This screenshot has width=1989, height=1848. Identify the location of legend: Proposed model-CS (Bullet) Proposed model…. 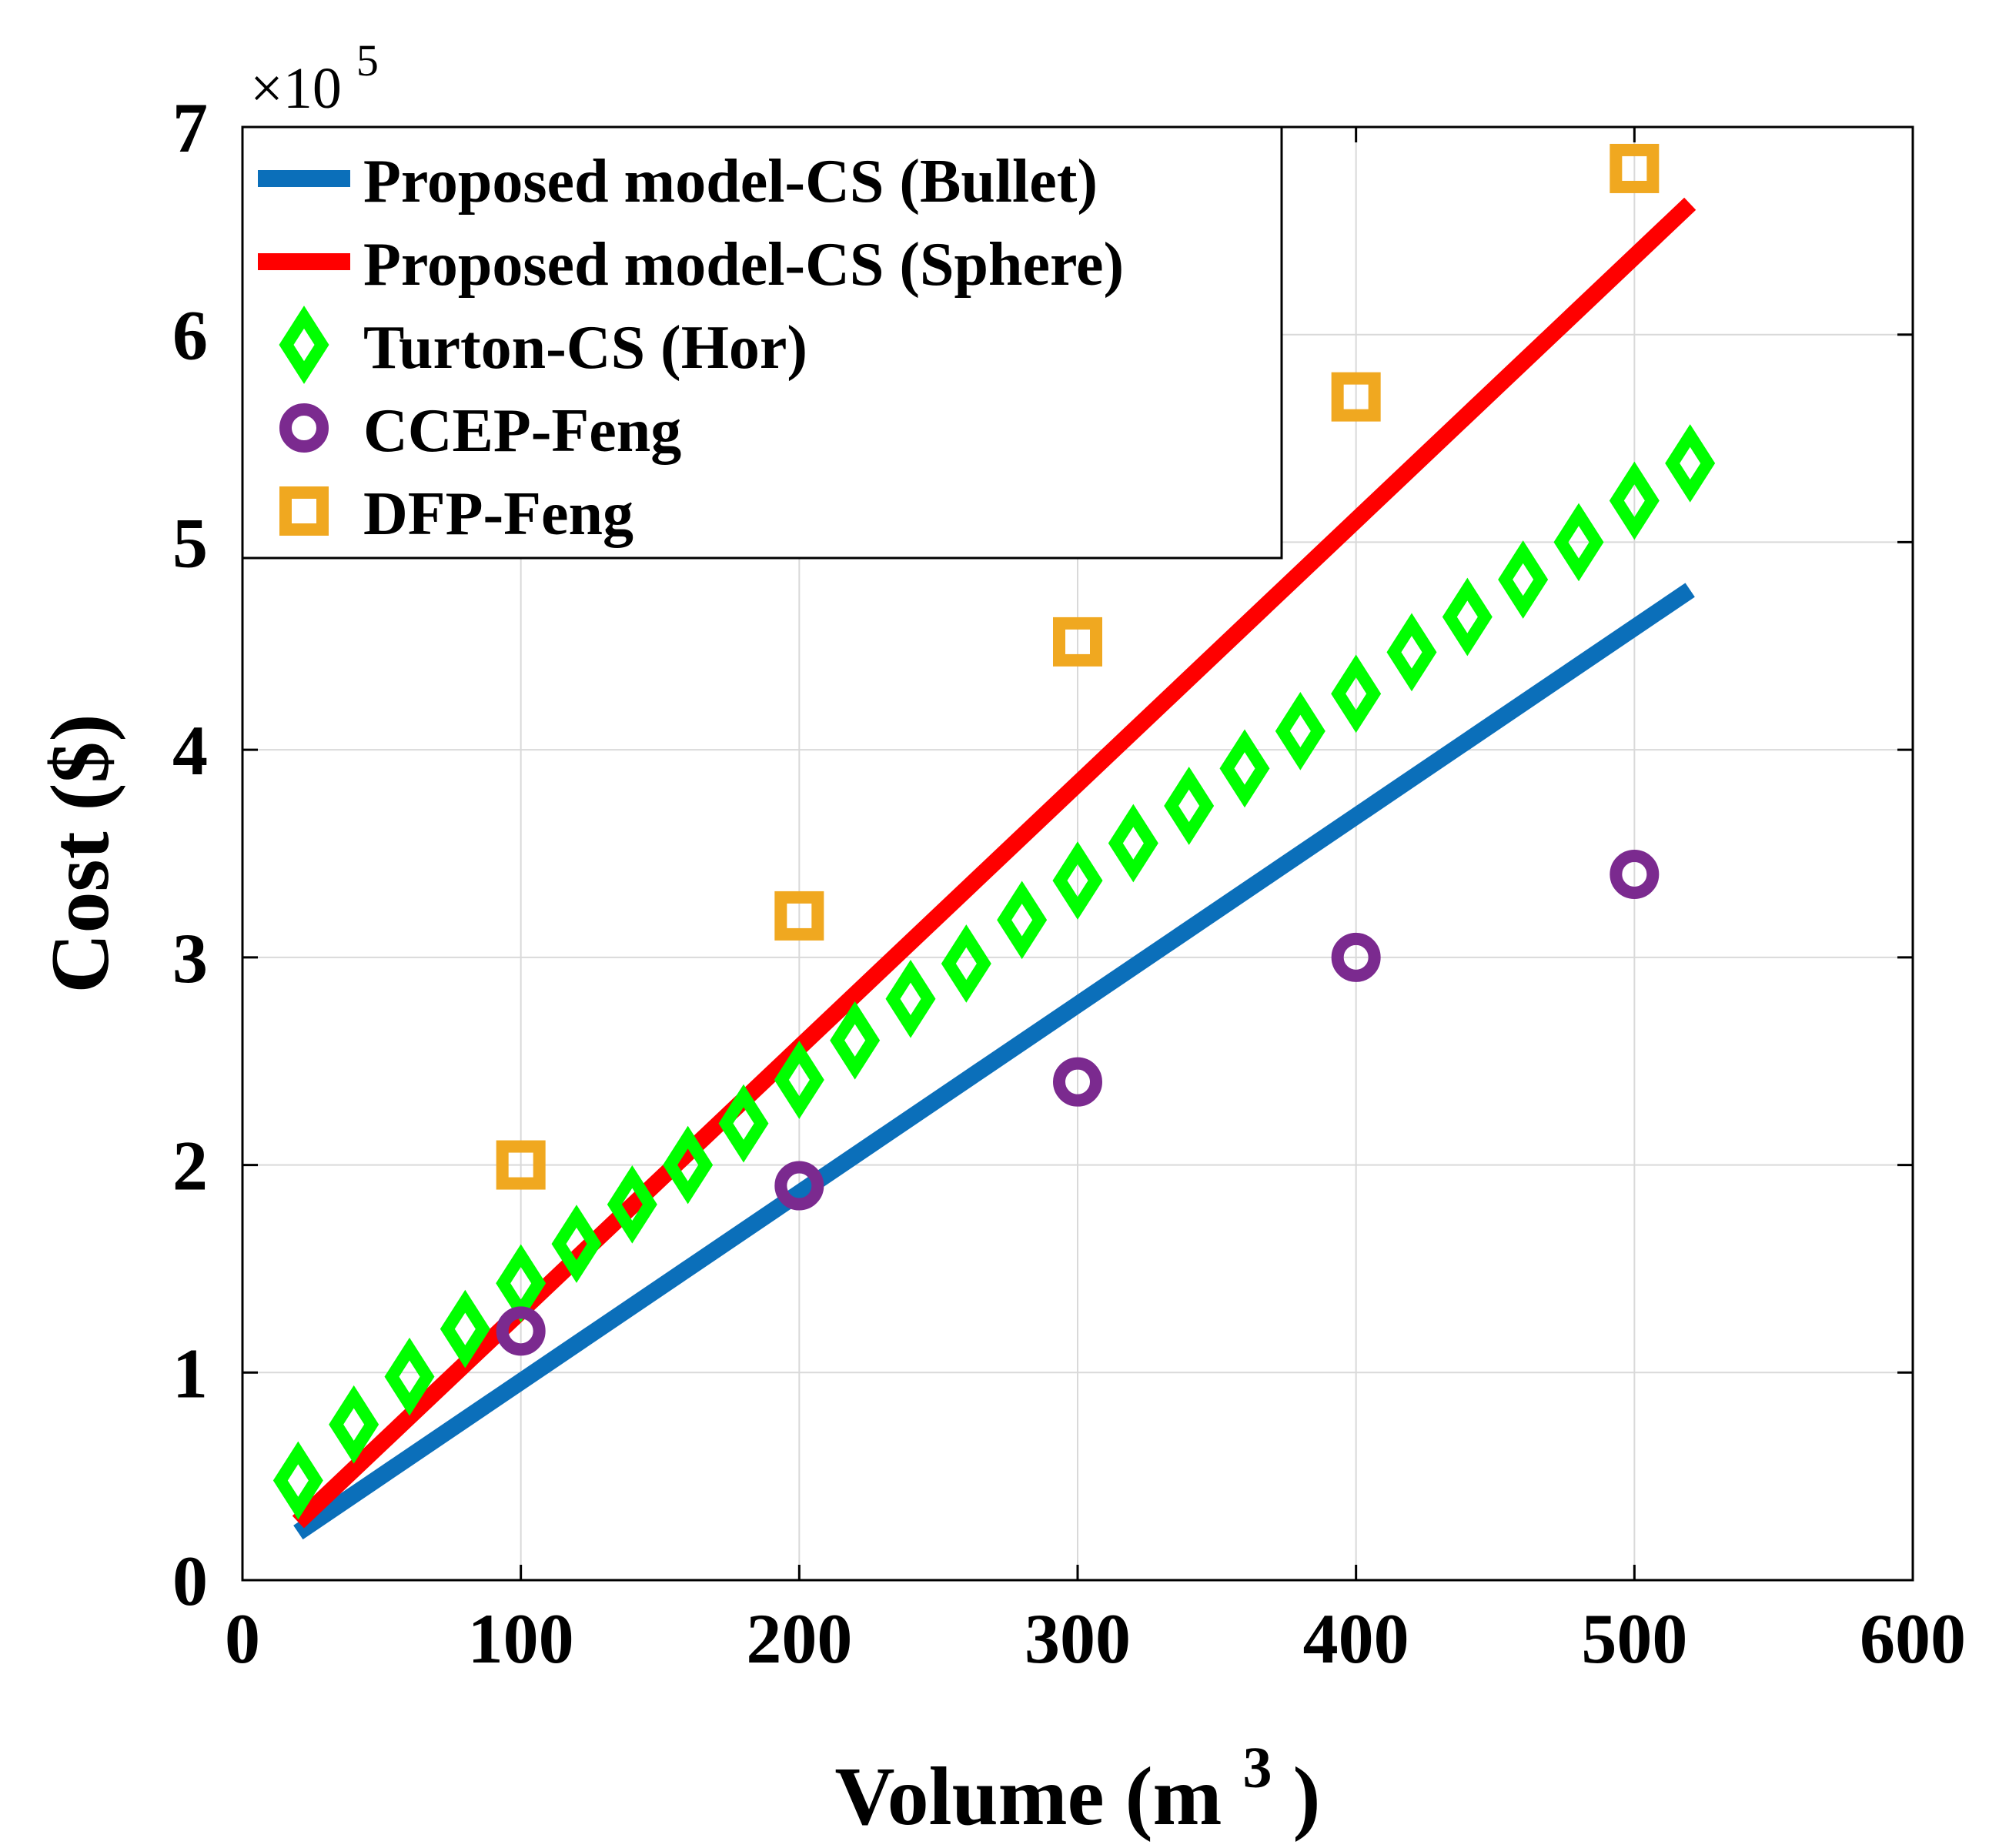
(762, 342).